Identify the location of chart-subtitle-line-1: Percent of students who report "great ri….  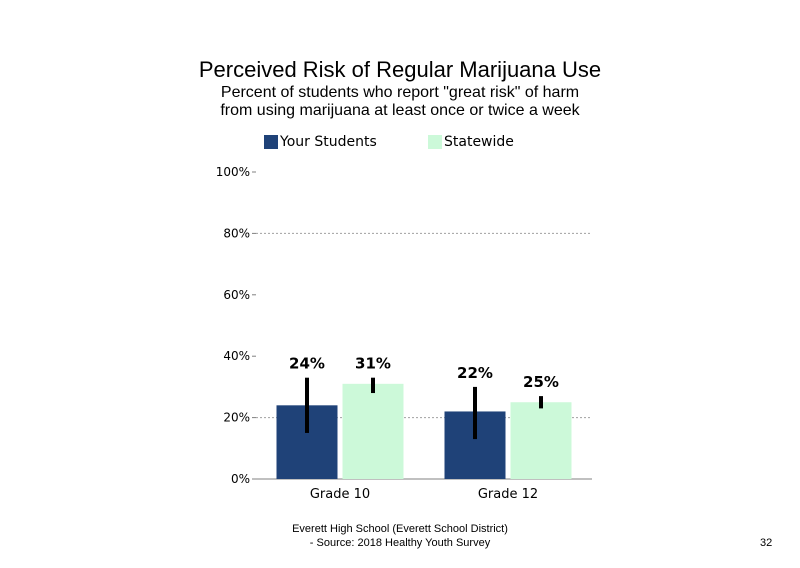
(400, 92).